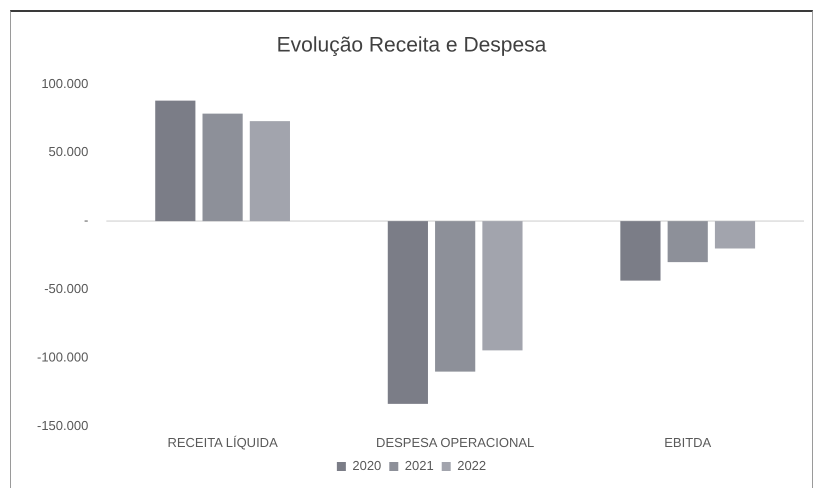  Describe the element at coordinates (86, 220) in the screenshot. I see `y-tick-label: -` at that location.